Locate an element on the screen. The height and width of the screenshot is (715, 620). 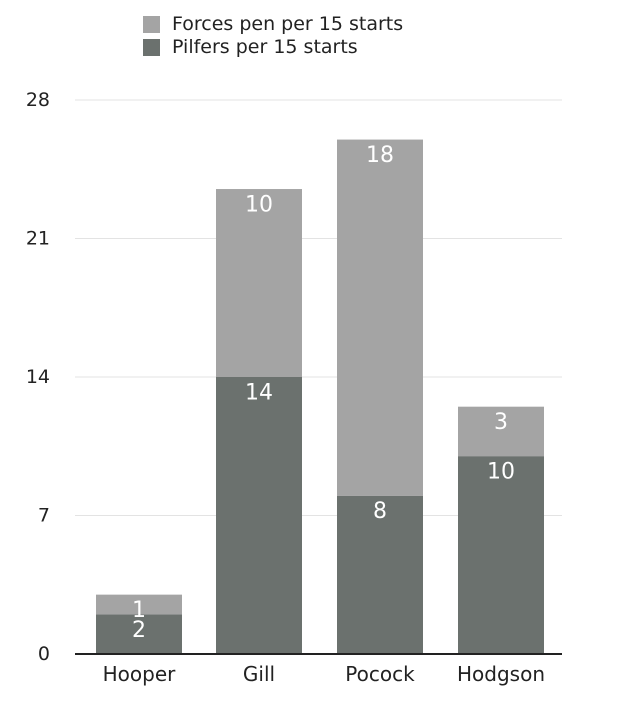
y-tick-label-0: 0 is located at coordinates (44, 654).